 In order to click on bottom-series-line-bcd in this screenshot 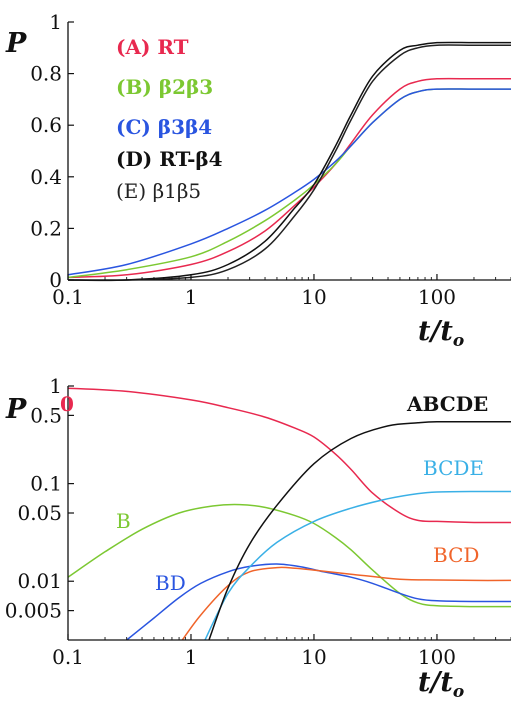, I will do `click(346, 603)`.